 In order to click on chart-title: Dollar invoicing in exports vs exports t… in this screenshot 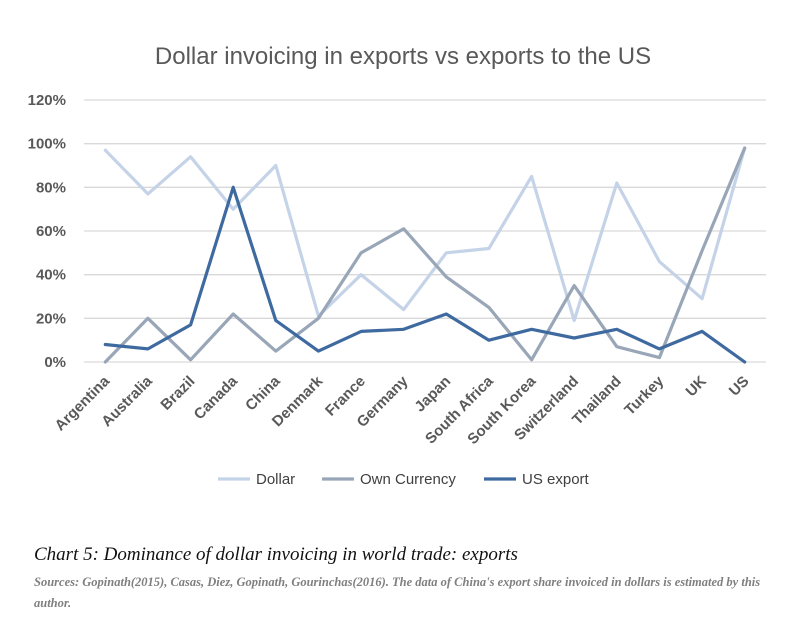, I will do `click(403, 56)`.